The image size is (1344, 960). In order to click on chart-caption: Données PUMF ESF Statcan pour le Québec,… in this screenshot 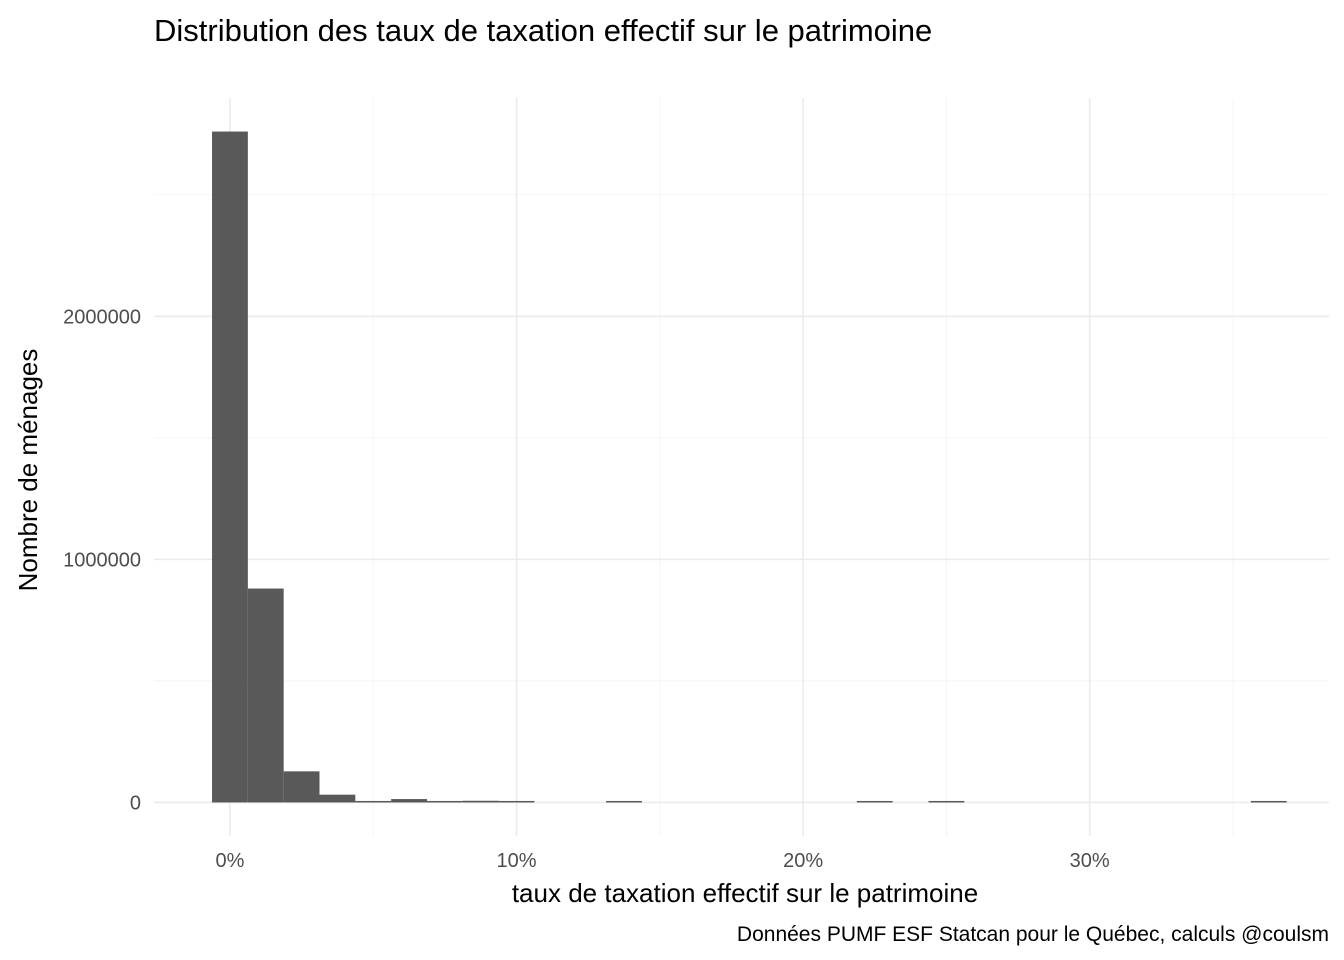, I will do `click(1033, 934)`.